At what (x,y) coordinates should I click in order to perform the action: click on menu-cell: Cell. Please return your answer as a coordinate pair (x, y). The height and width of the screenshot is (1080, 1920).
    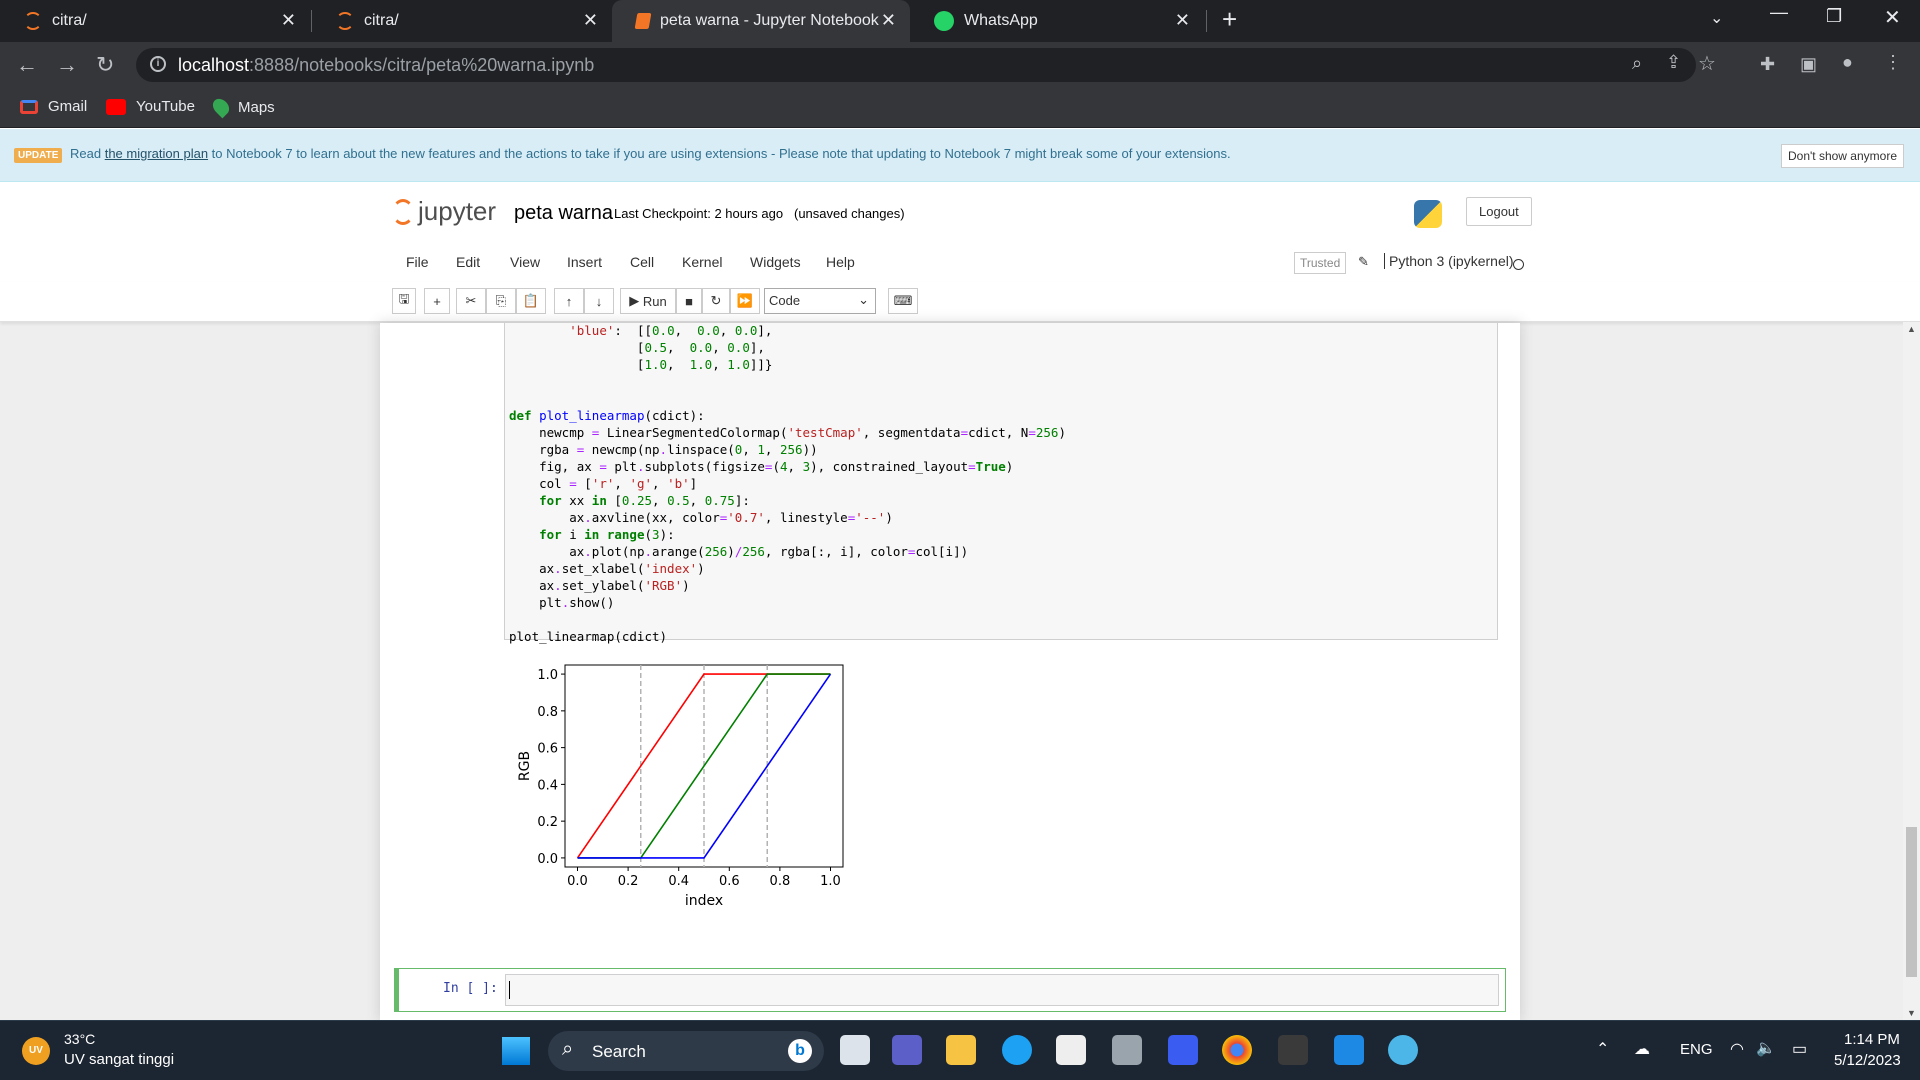
    Looking at the image, I should click on (642, 262).